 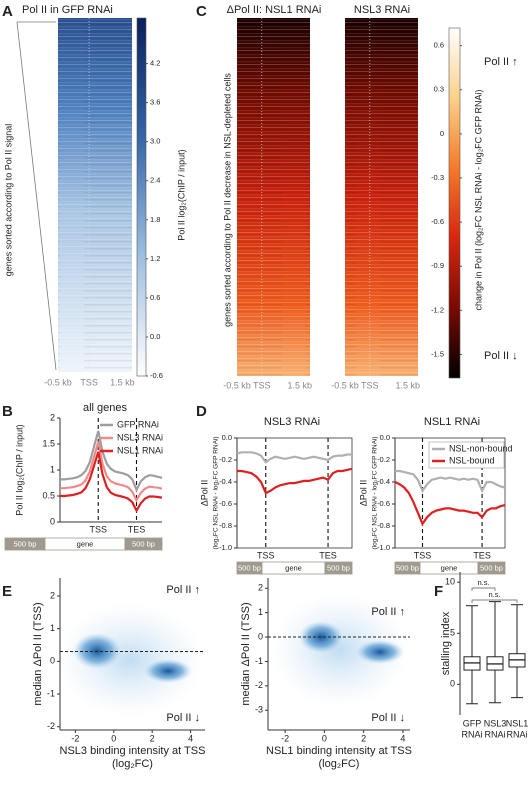 I want to click on y-tick-label: -2, so click(x=259, y=685).